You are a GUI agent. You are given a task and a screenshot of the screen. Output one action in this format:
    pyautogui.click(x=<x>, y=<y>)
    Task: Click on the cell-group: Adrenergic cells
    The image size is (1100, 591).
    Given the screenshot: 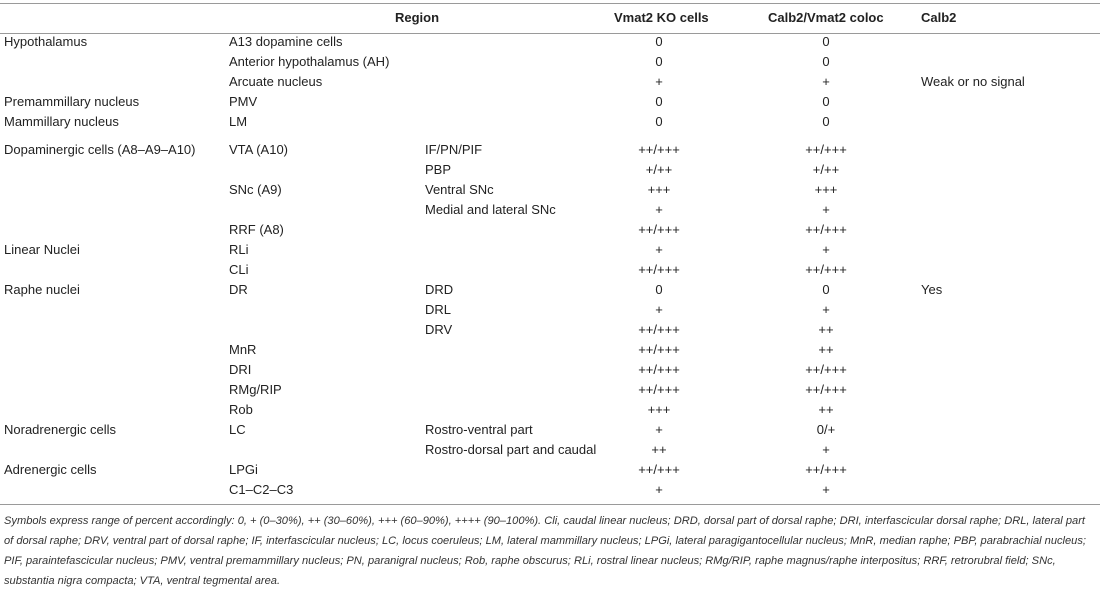 What is the action you would take?
    pyautogui.click(x=50, y=469)
    